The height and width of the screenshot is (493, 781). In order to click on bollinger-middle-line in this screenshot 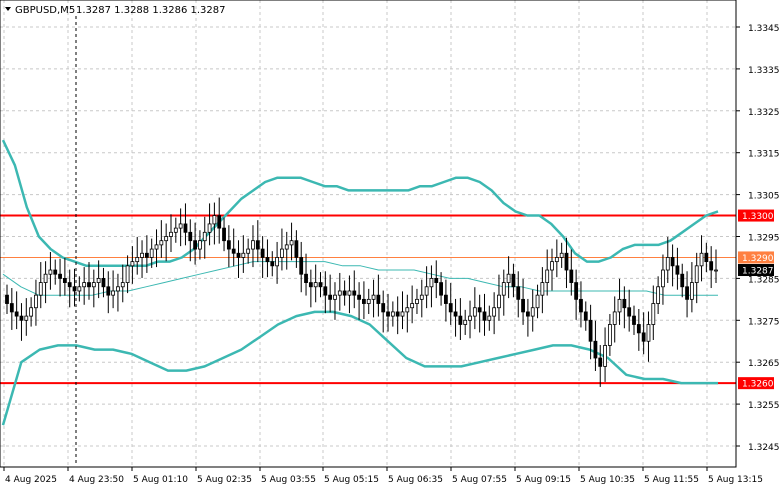, I will do `click(360, 278)`.